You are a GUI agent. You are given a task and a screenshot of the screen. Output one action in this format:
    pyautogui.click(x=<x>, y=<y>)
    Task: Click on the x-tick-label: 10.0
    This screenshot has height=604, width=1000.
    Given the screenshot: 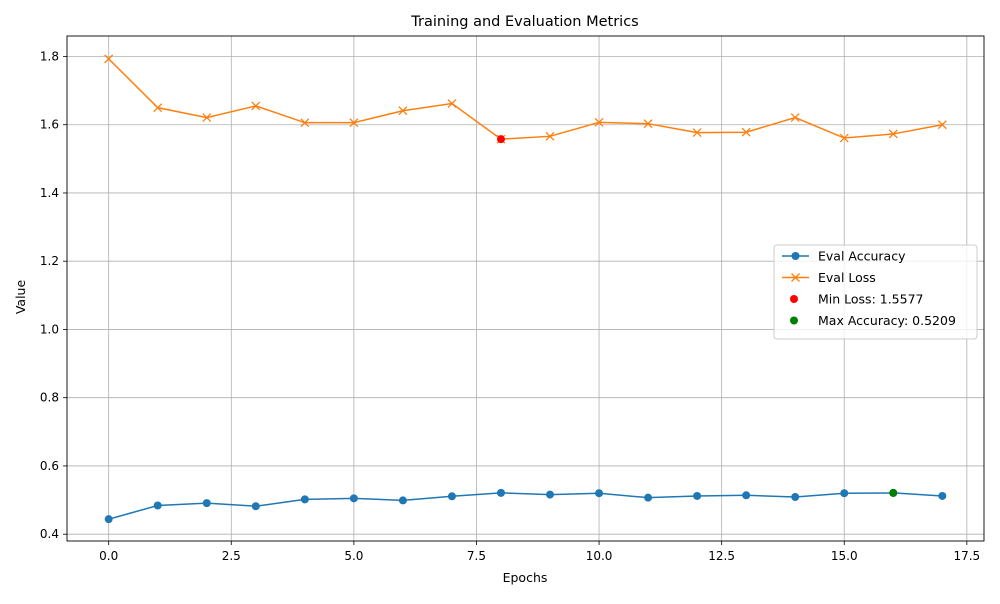 What is the action you would take?
    pyautogui.click(x=599, y=556)
    